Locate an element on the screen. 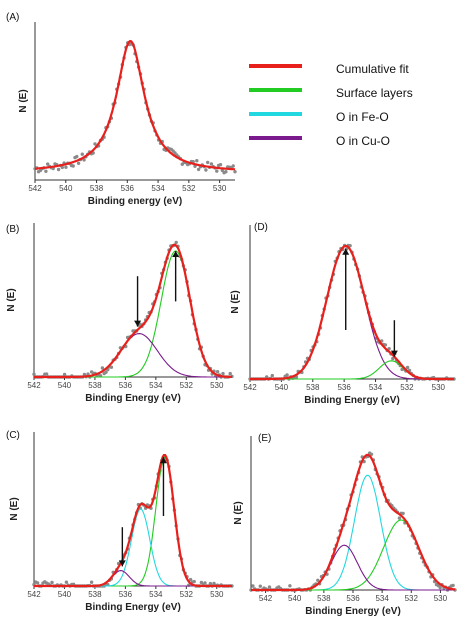 This screenshot has height=618, width=464. component-curve-feo is located at coordinates (133, 547).